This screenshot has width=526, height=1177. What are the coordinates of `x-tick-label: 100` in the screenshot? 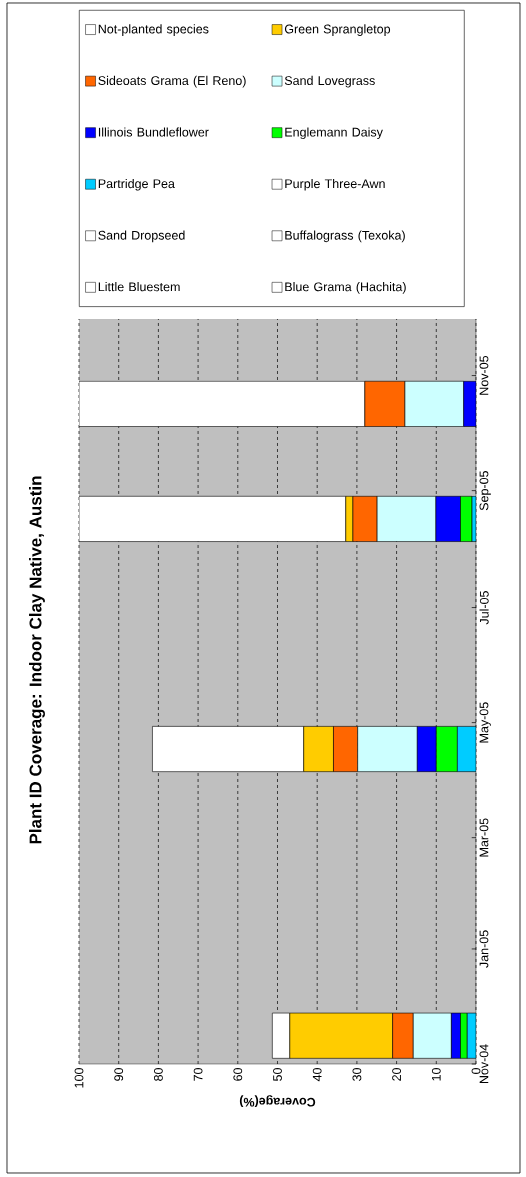 It's located at (79, 1078).